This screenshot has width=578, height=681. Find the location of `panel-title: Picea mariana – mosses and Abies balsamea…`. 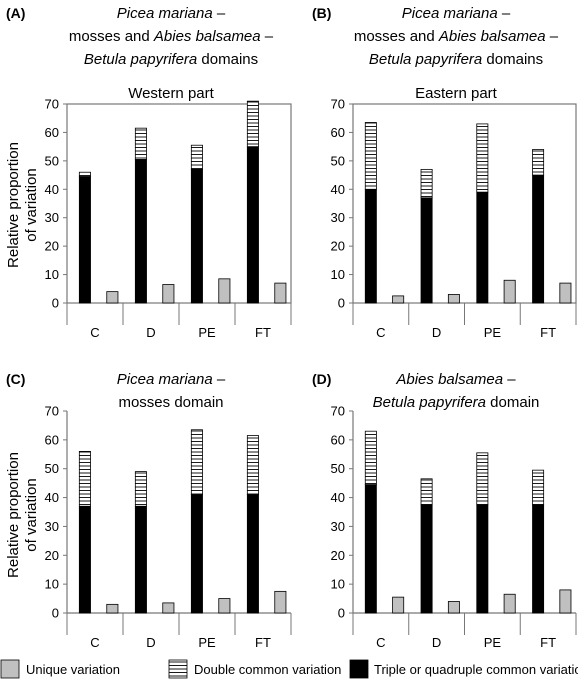

panel-title: Picea mariana – mosses and Abies balsamea… is located at coordinates (456, 36).